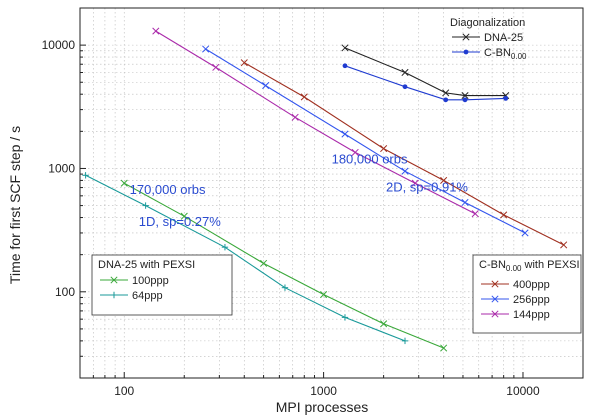 The width and height of the screenshot is (590, 418). I want to click on y-tick-label: 100, so click(65, 292).